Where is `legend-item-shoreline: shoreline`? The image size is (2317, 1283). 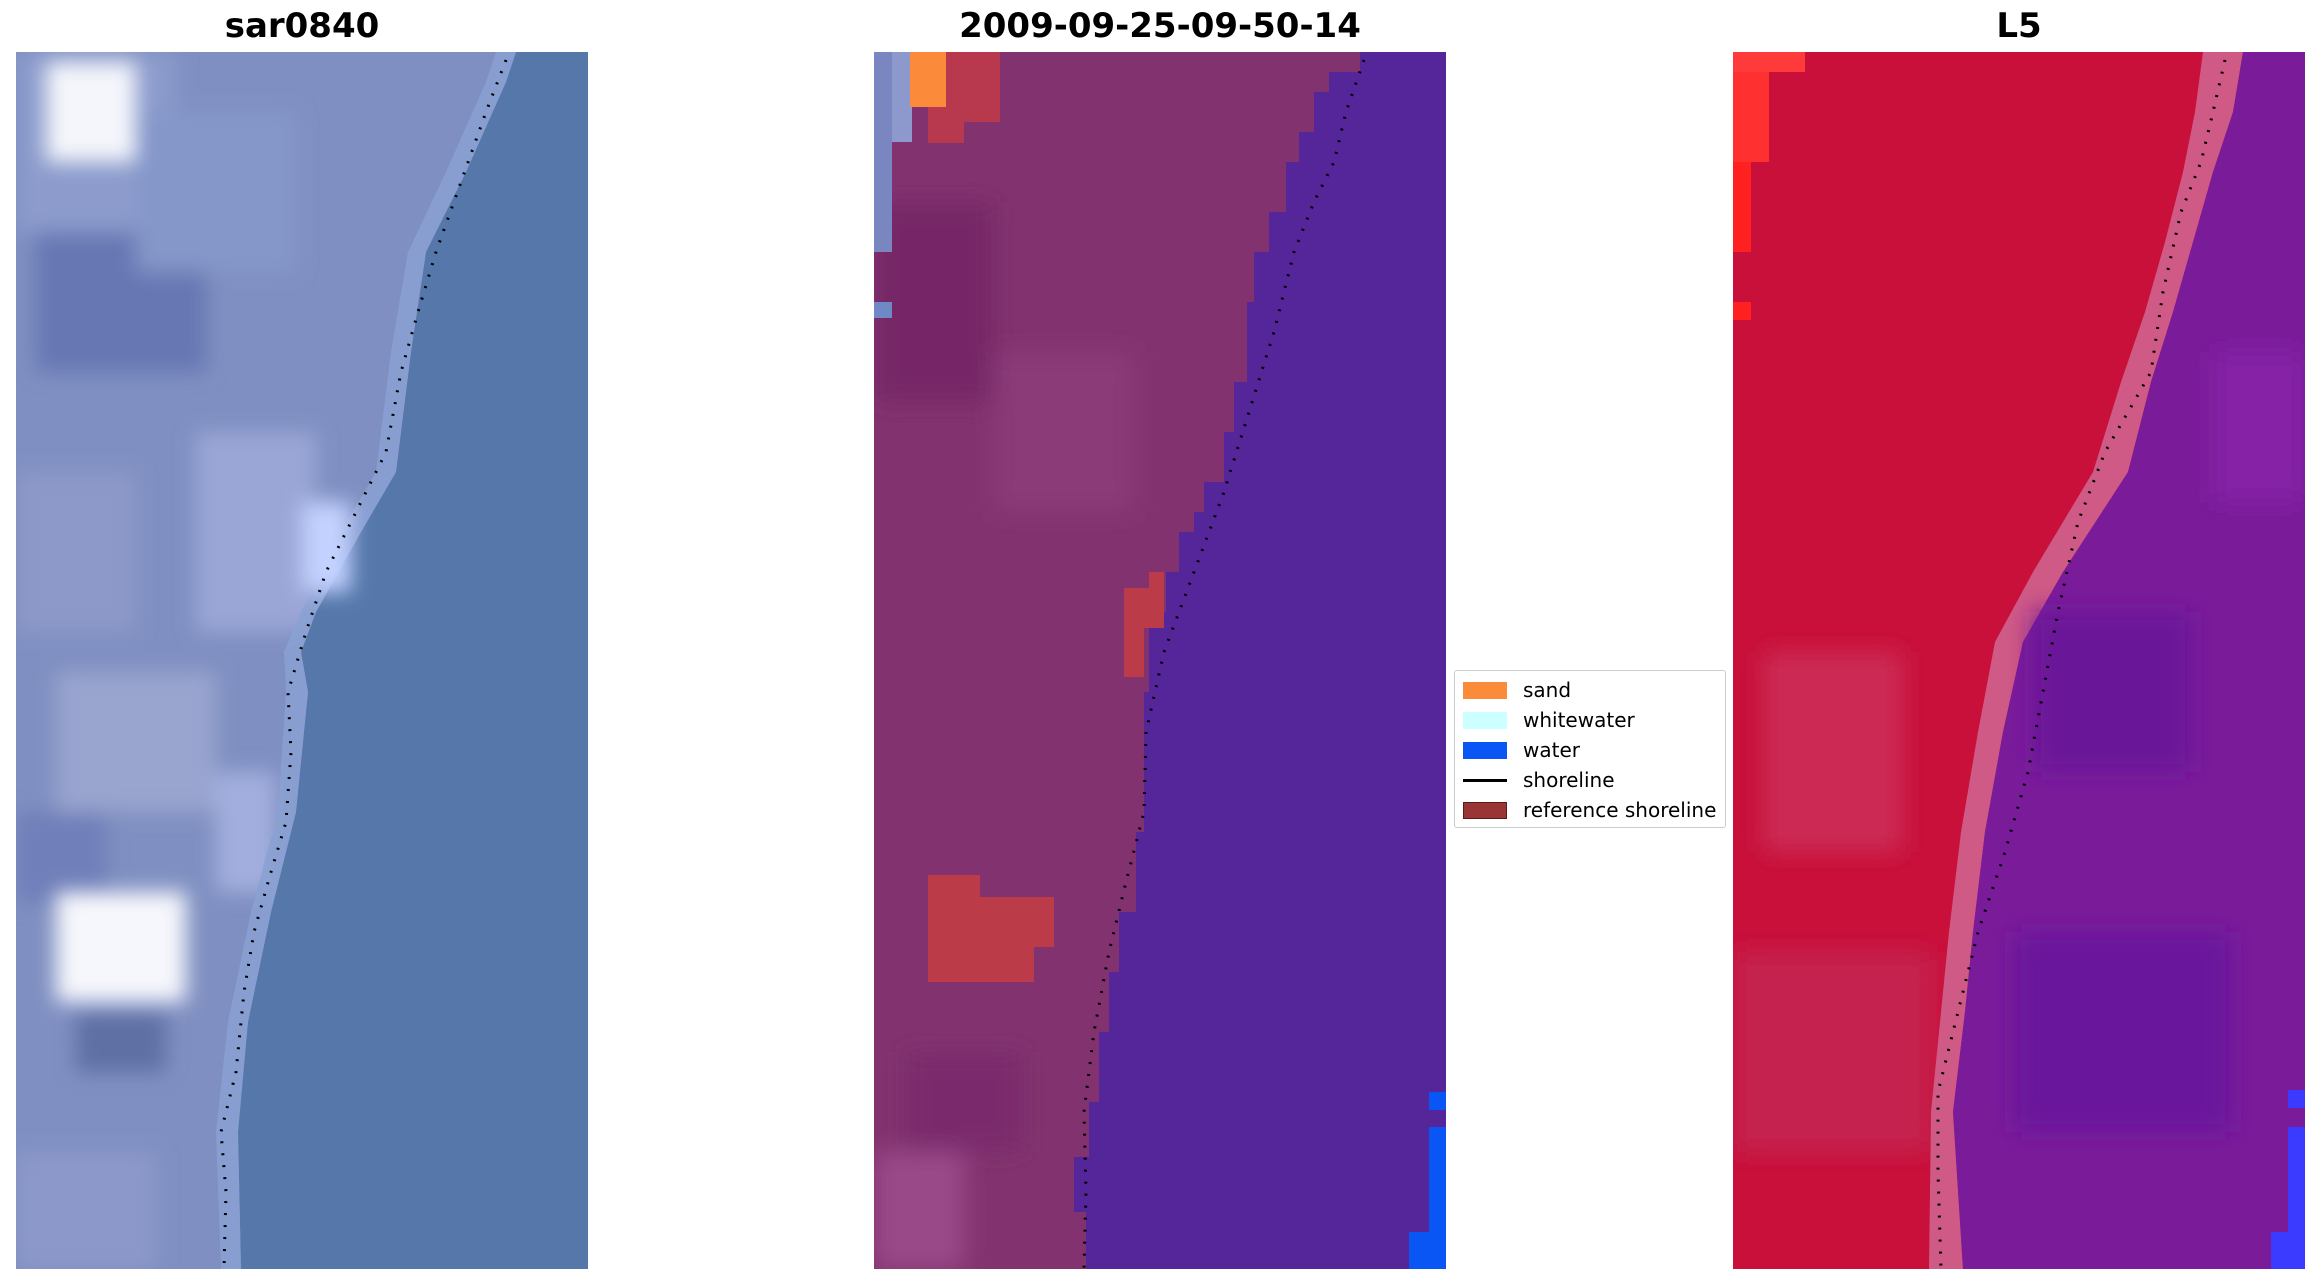
legend-item-shoreline: shoreline is located at coordinates (1539, 780).